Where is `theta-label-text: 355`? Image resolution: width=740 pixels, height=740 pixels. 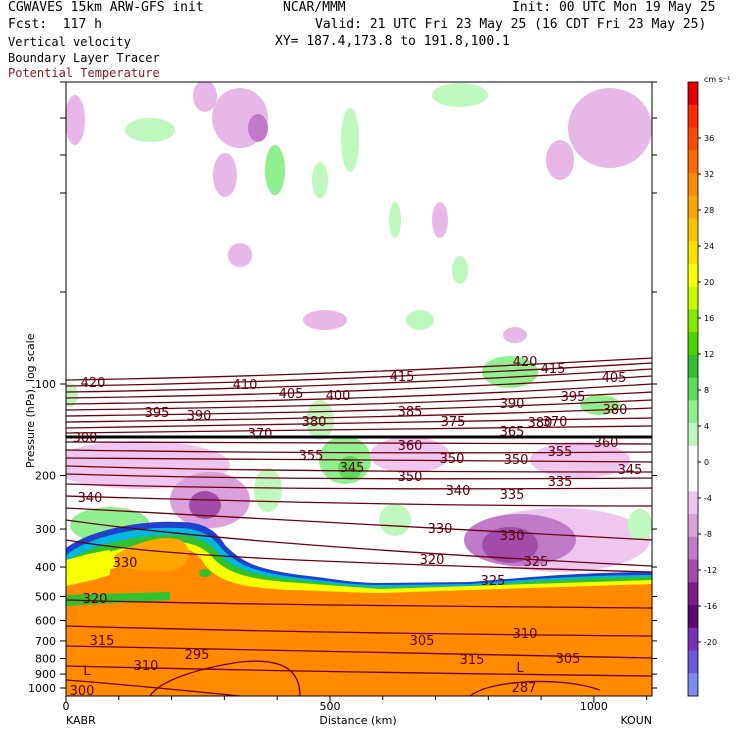
theta-label-text: 355 is located at coordinates (311, 456).